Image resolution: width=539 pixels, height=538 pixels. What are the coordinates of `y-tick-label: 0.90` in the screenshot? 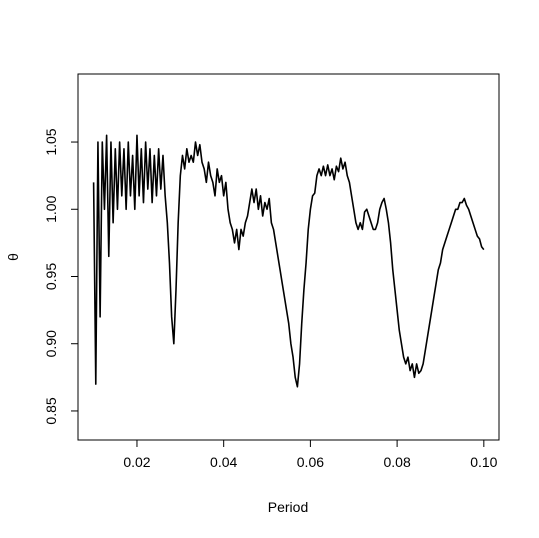 It's located at (51, 343).